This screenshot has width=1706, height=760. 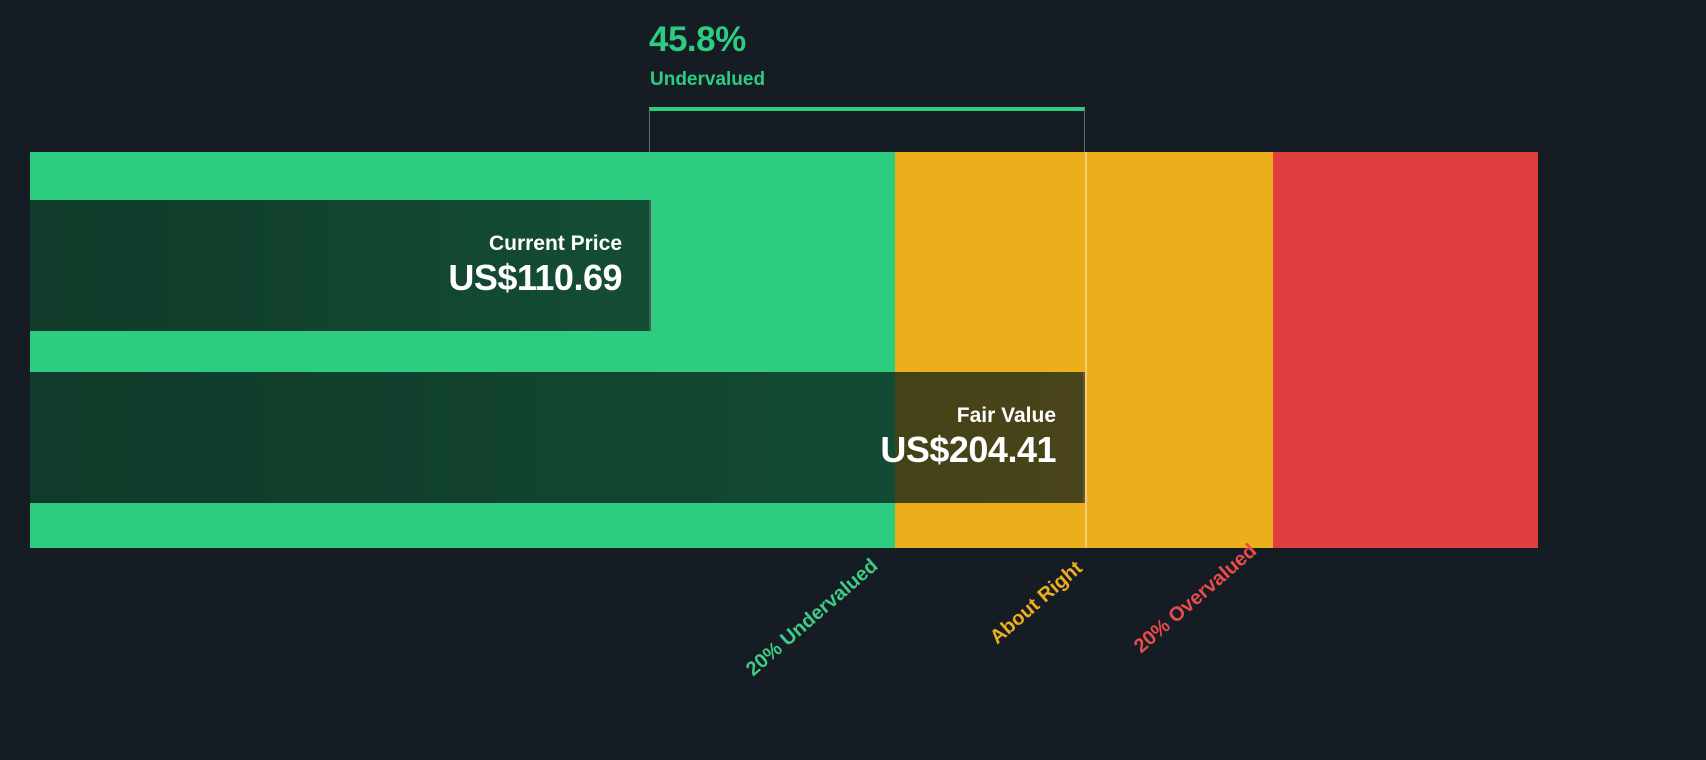 I want to click on current-price-label: Current Price, so click(x=555, y=243).